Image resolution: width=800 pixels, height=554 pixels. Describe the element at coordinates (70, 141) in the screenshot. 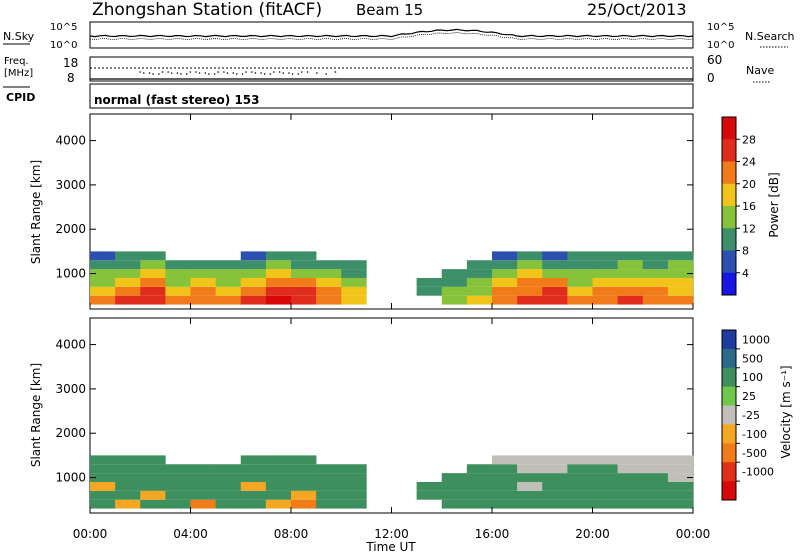

I see `y-tick-label: 4000` at that location.